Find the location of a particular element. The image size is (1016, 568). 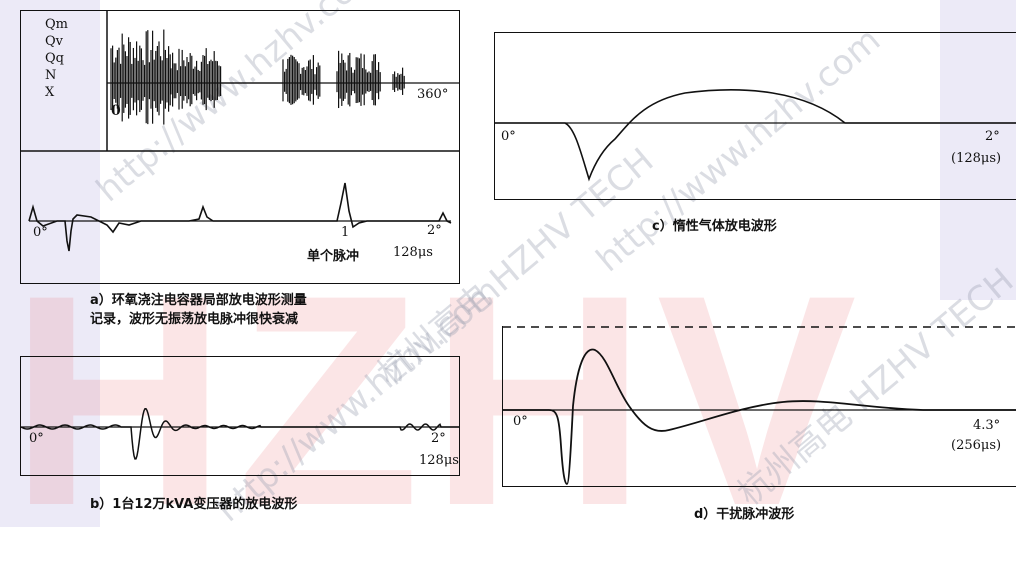

single-pulse-label: 单个脉冲 is located at coordinates (333, 256).